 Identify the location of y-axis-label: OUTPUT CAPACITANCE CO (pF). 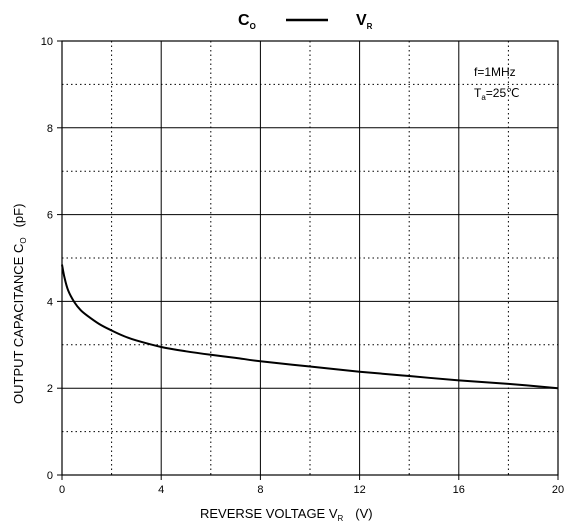
(19, 304).